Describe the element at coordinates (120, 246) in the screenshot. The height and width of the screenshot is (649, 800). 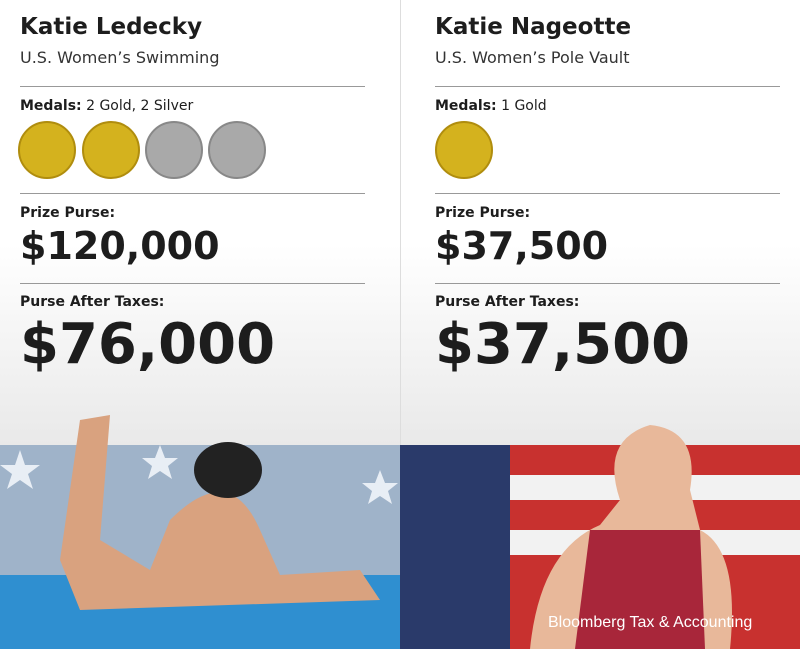
I see `prize-value: $120,000` at that location.